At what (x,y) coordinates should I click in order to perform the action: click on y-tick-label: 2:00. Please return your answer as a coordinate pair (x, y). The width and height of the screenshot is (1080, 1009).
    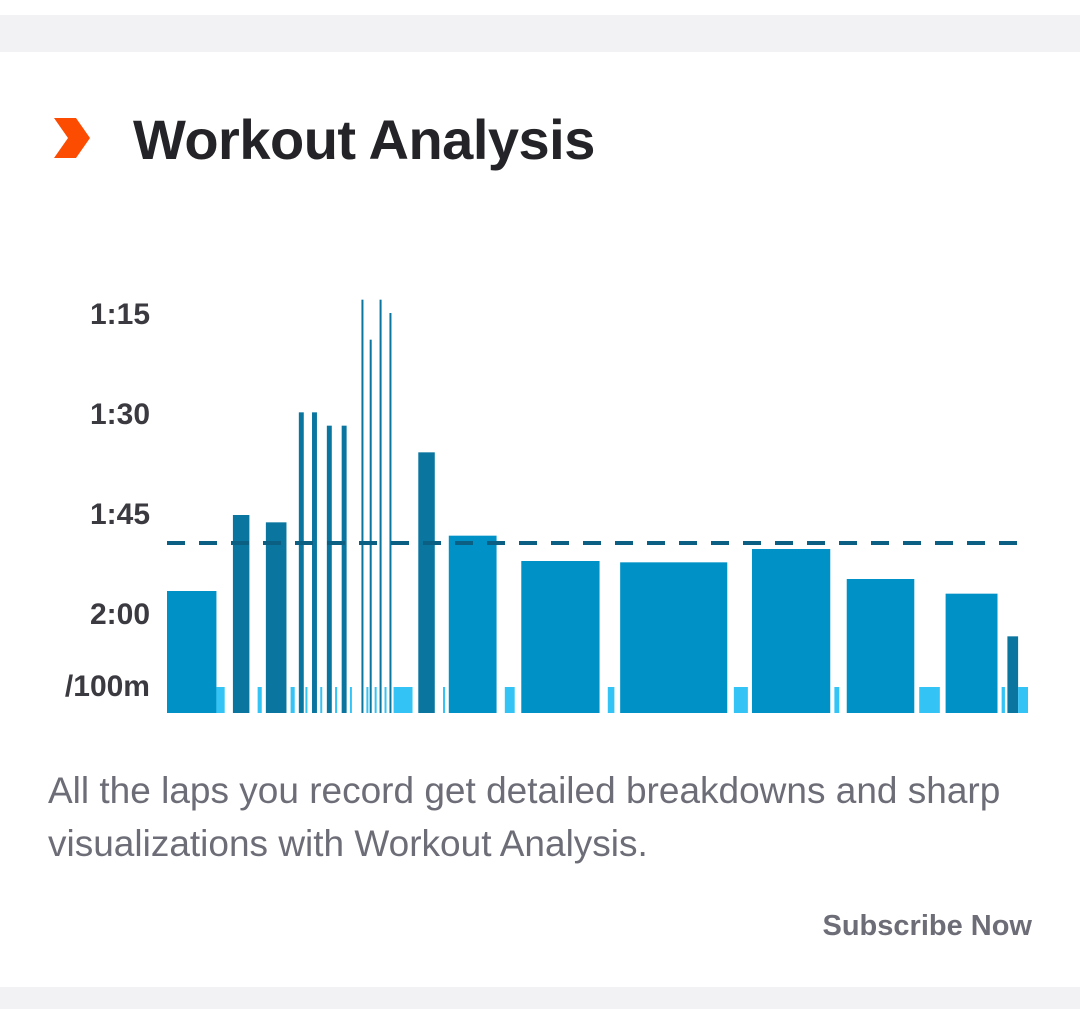
    Looking at the image, I should click on (120, 614).